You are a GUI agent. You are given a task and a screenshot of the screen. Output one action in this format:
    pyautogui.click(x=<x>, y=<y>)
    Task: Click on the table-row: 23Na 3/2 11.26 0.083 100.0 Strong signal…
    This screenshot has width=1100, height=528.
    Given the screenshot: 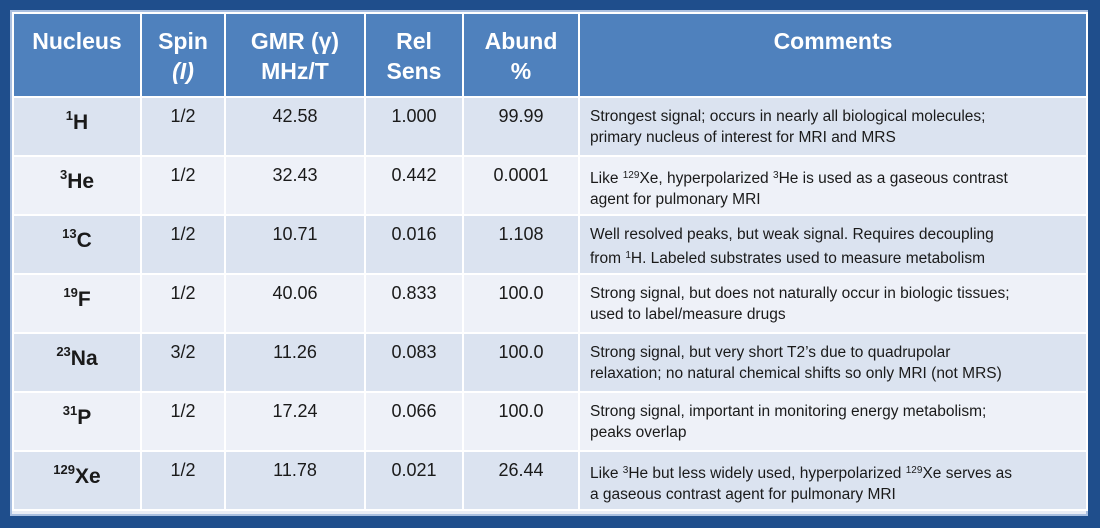 What is the action you would take?
    pyautogui.click(x=550, y=362)
    